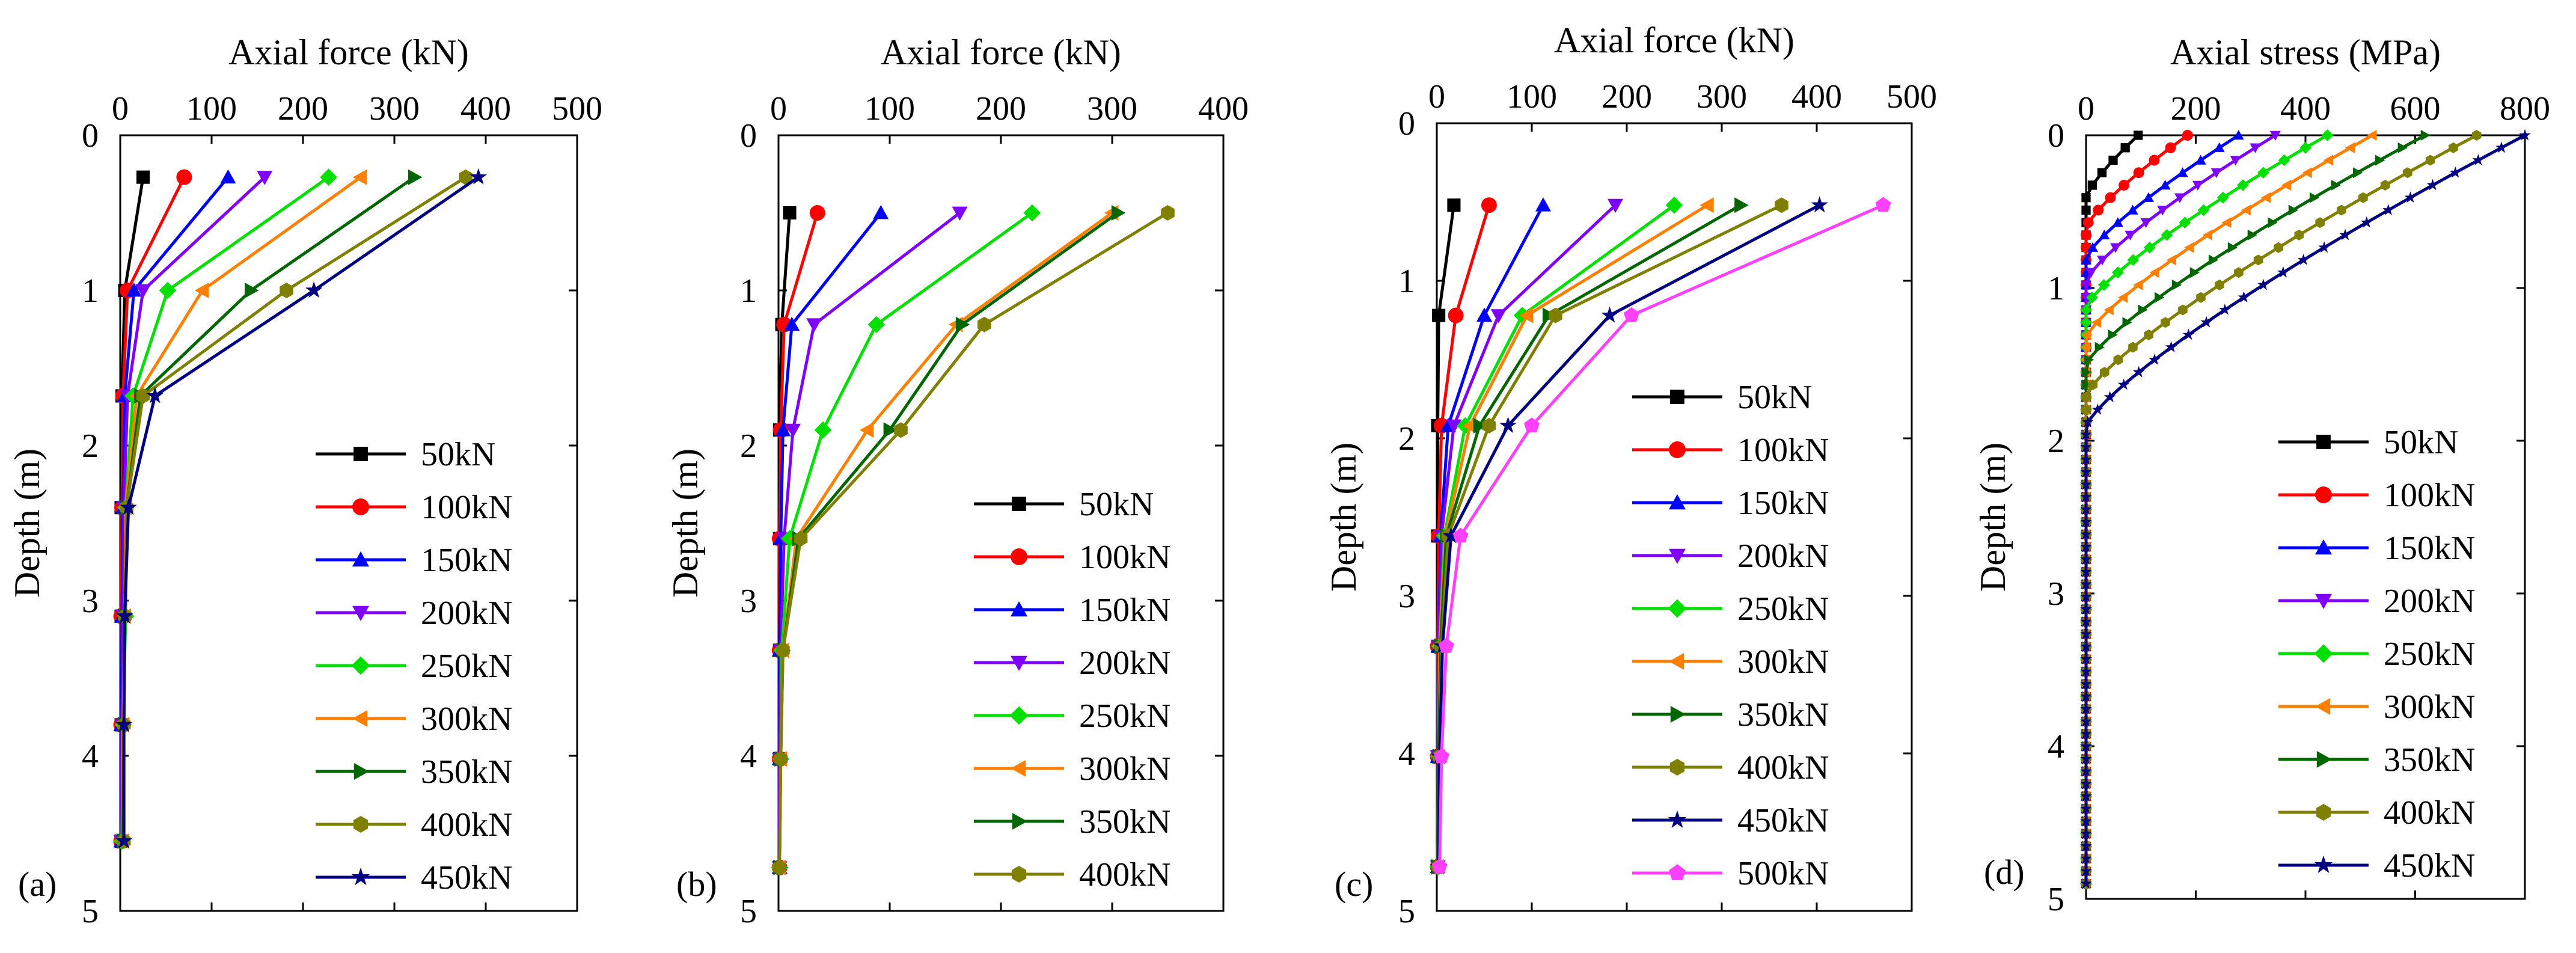  I want to click on y-tick-label: 1, so click(1406, 281).